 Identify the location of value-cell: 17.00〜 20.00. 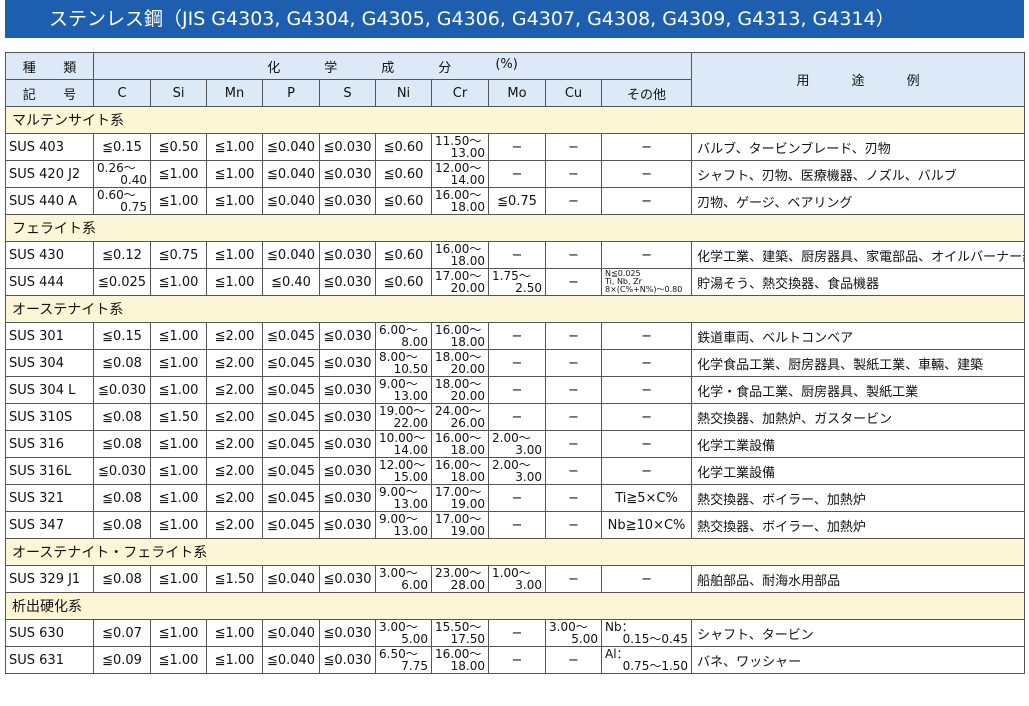
(460, 282).